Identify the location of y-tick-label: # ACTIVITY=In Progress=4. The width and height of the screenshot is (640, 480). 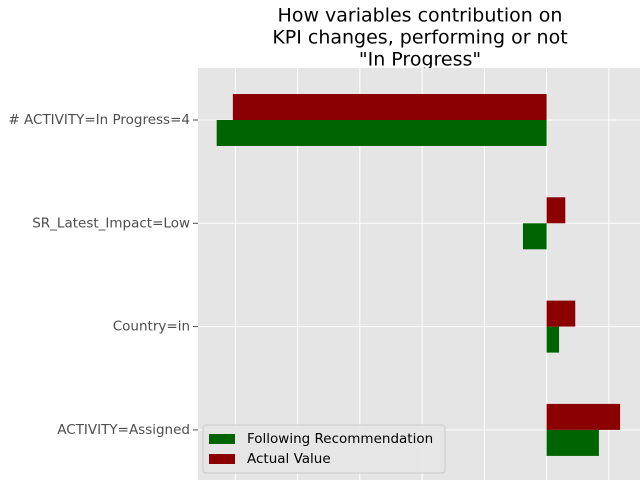
(99, 120).